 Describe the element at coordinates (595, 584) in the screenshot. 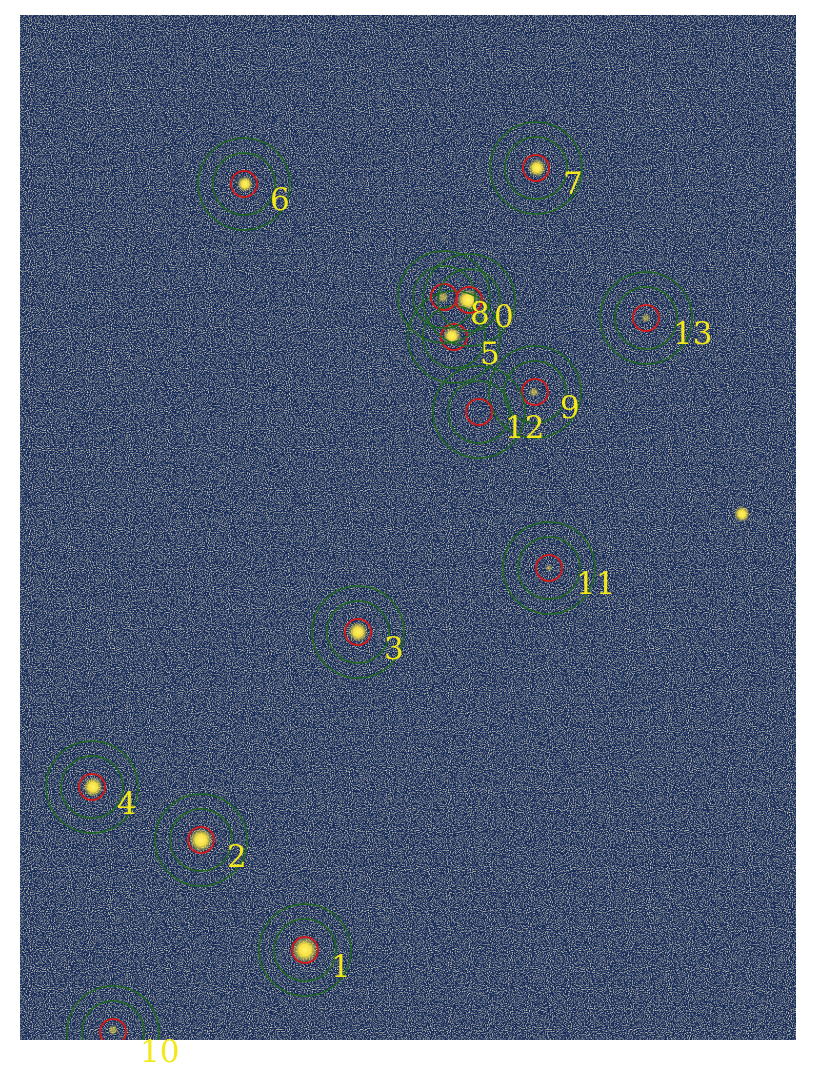

I see `source-label-11: 11` at that location.